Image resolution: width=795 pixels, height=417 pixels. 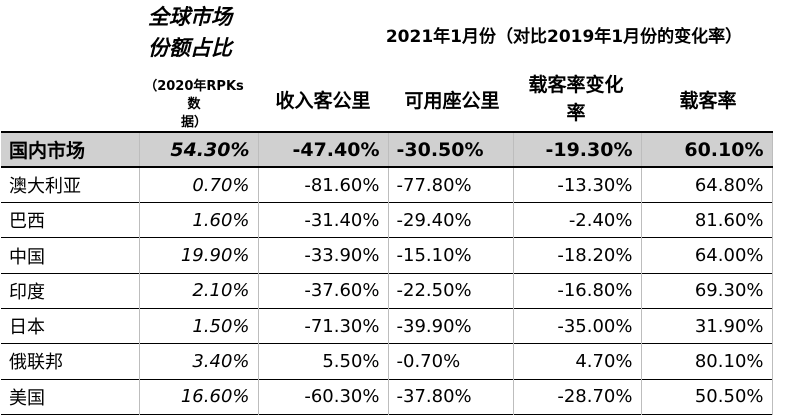 What do you see at coordinates (577, 326) in the screenshot?
I see `load-factor-change: -35.00%` at bounding box center [577, 326].